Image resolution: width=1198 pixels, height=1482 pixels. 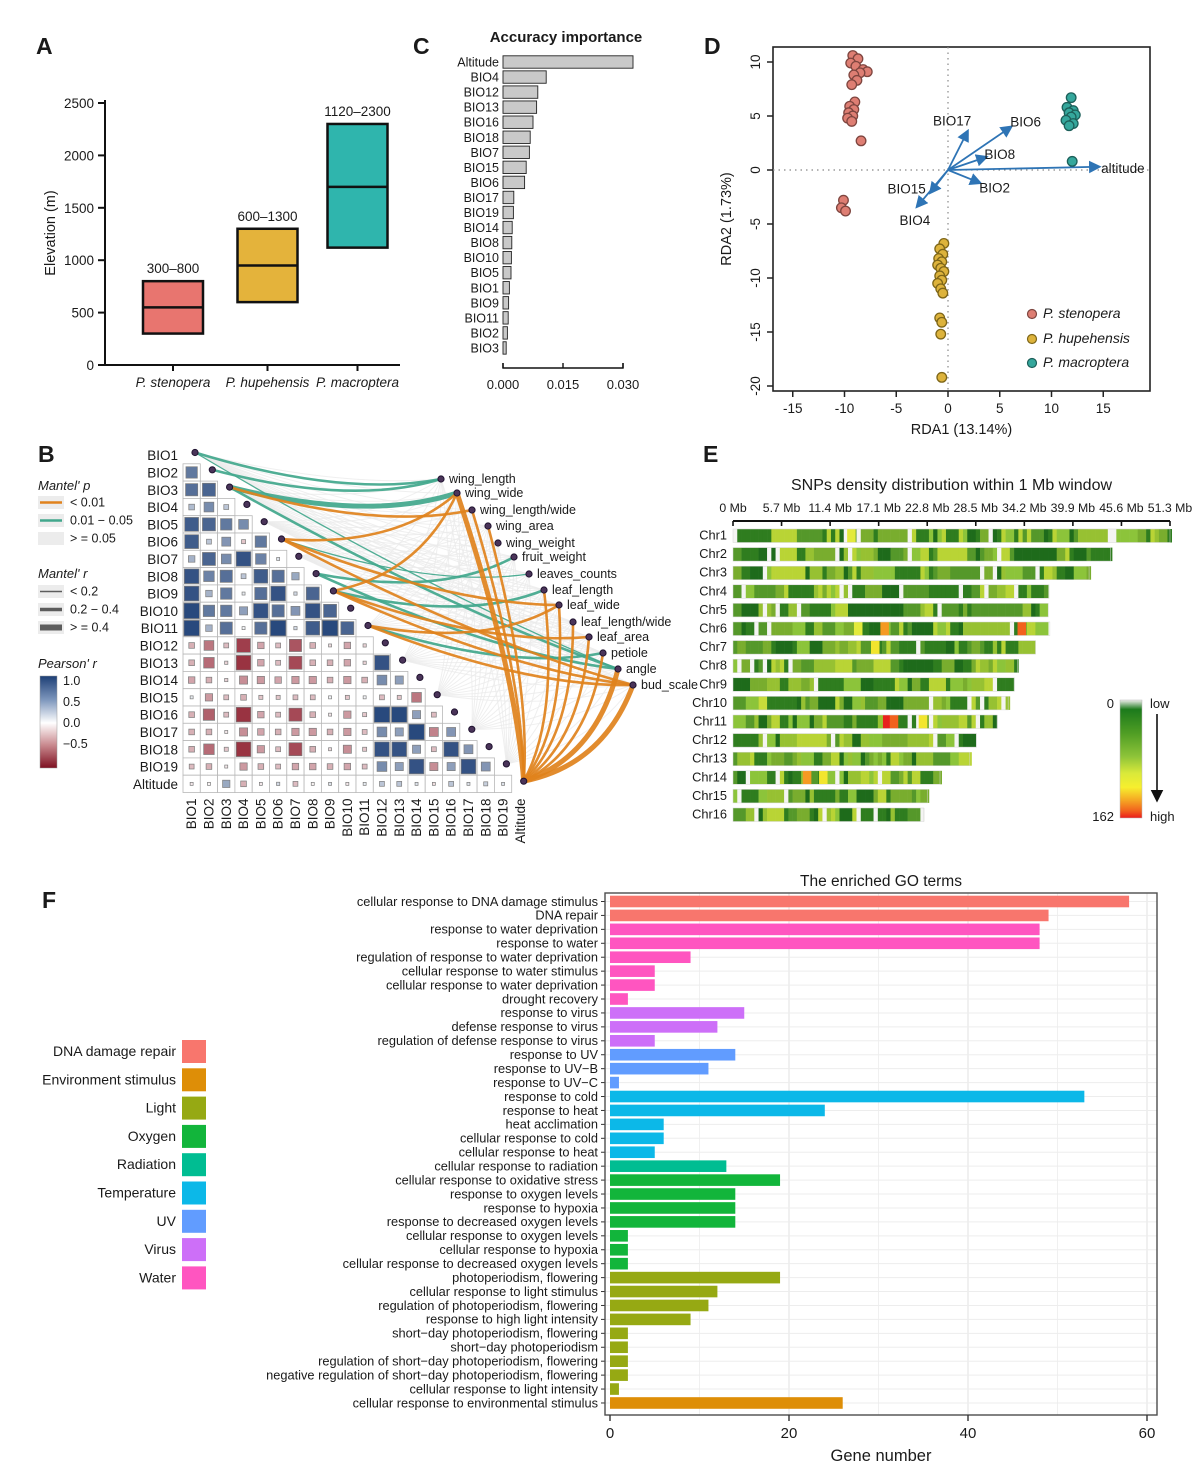 What do you see at coordinates (267, 216) in the screenshot?
I see `range-label: 600–1300` at bounding box center [267, 216].